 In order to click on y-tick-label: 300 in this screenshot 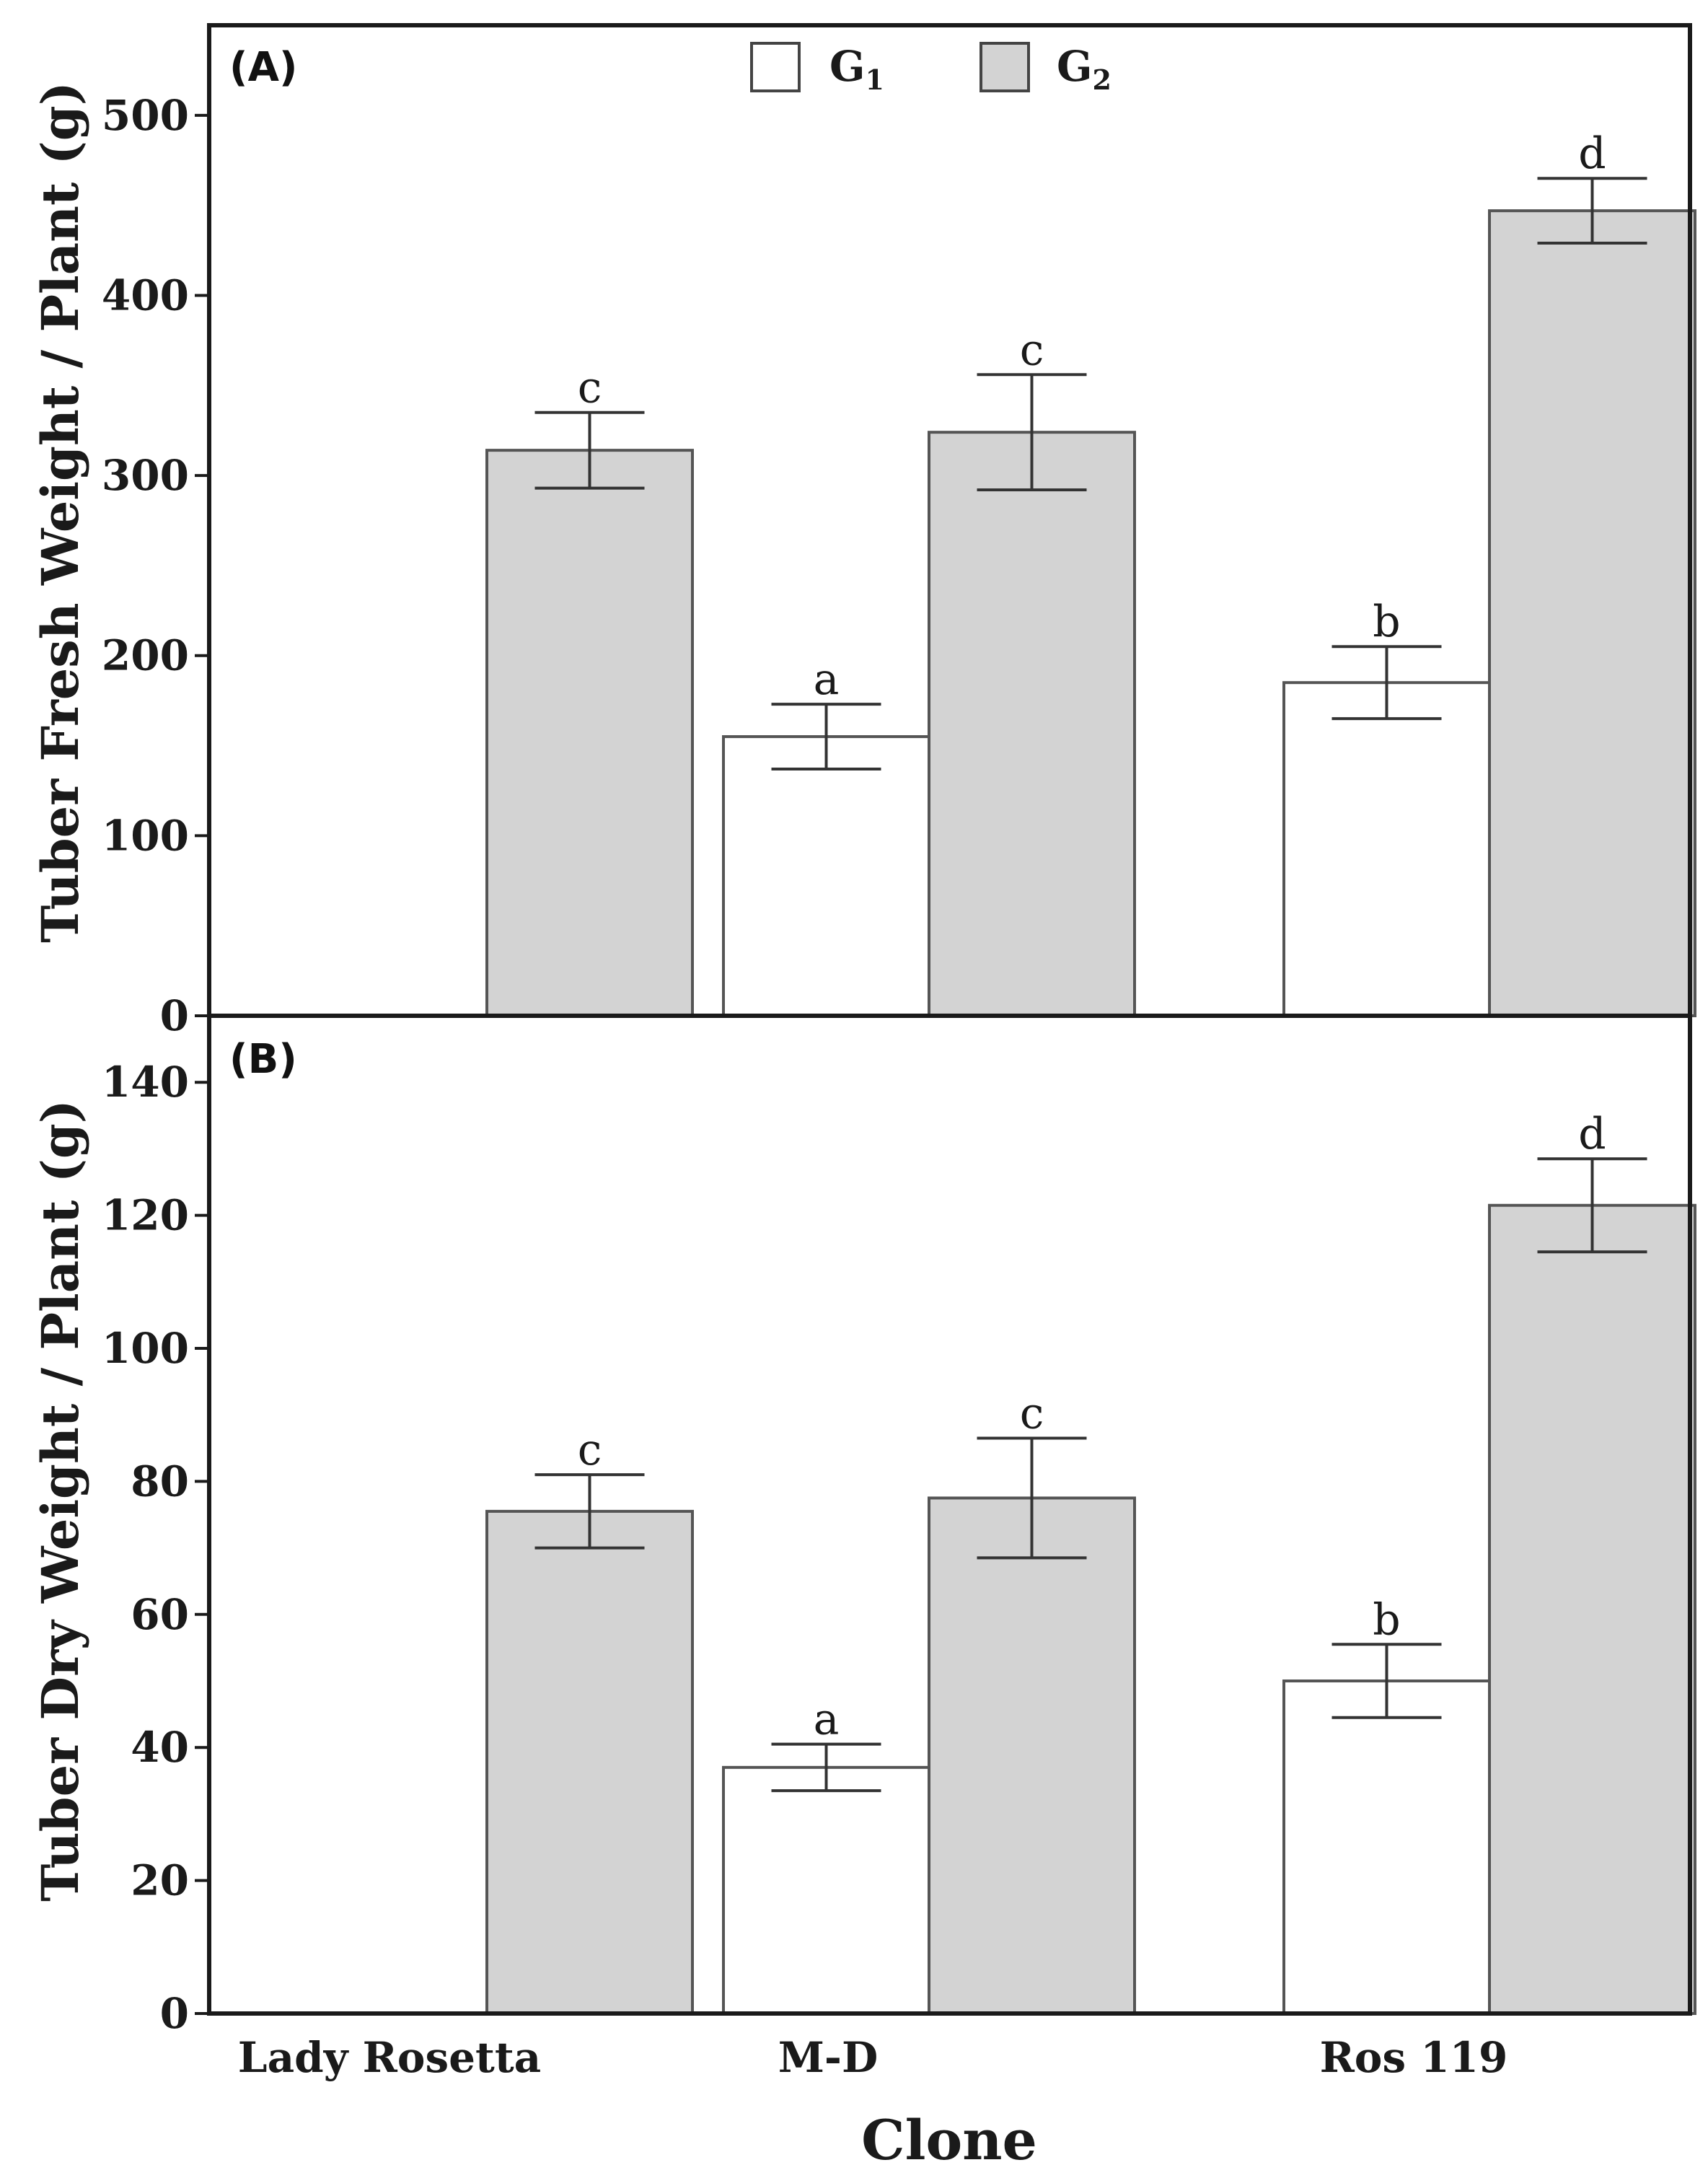, I will do `click(145, 476)`.